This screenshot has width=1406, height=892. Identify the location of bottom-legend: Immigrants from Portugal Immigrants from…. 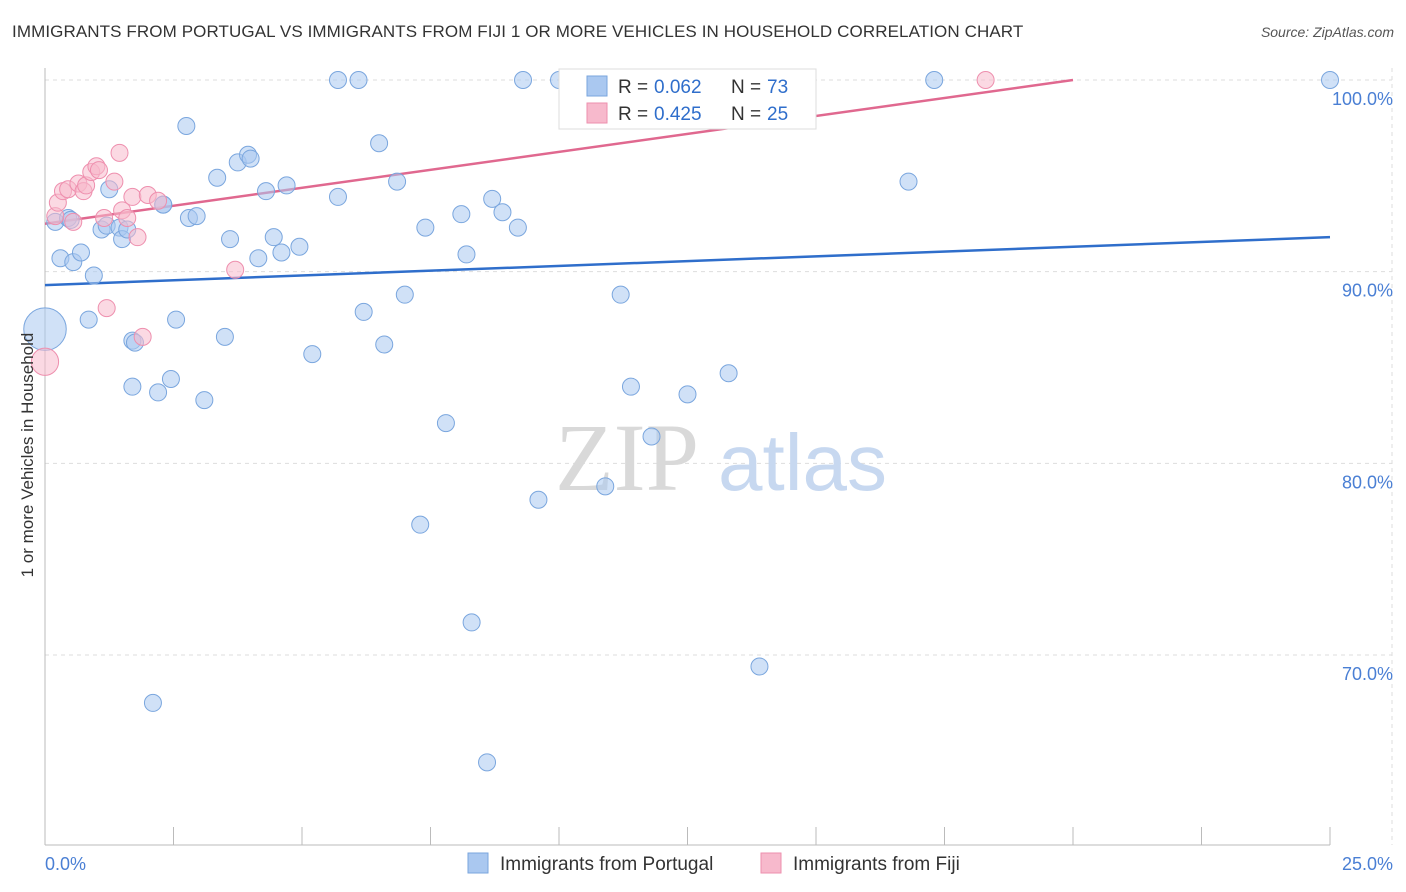
(713, 863).